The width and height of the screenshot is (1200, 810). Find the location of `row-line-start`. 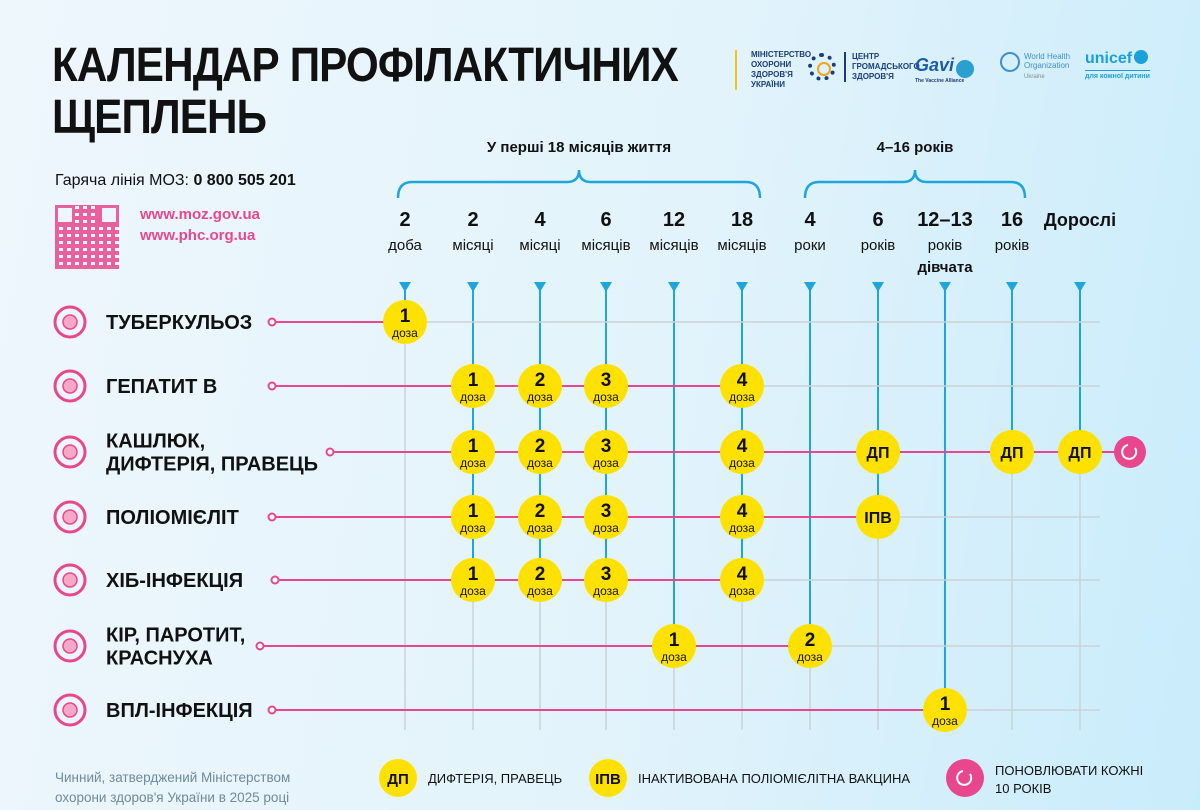

row-line-start is located at coordinates (275, 580).